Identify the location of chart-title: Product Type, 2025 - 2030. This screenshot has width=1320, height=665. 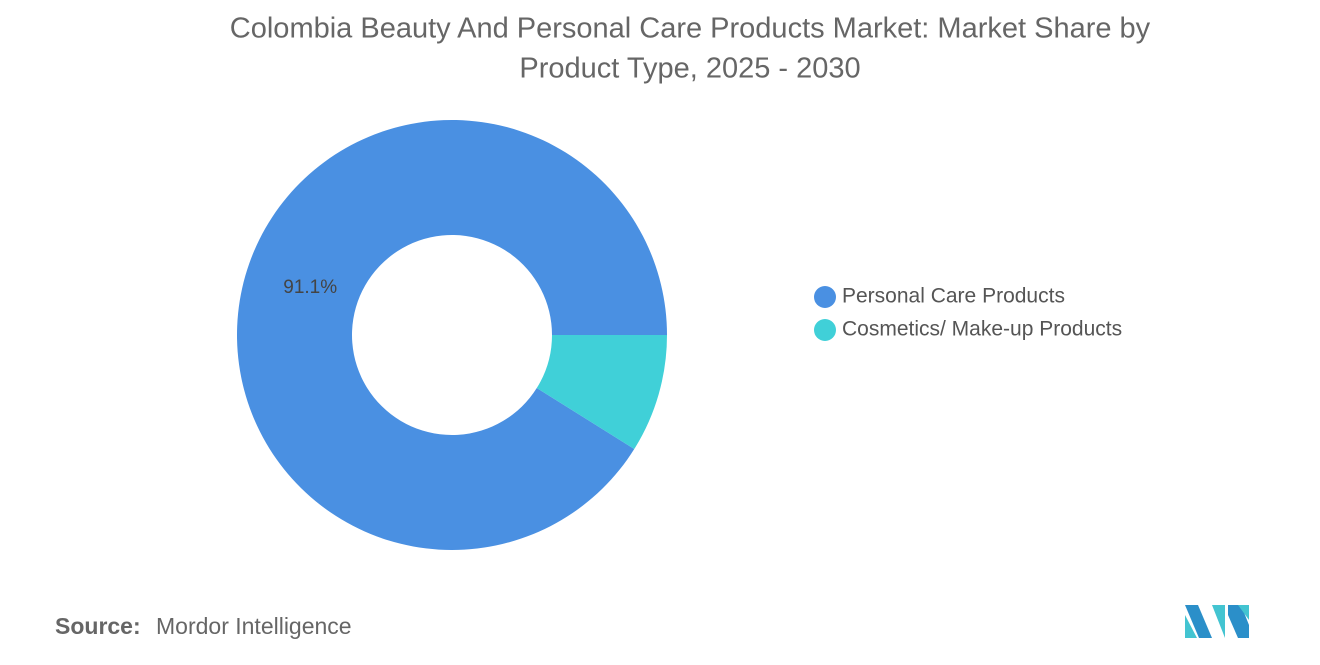
(689, 69).